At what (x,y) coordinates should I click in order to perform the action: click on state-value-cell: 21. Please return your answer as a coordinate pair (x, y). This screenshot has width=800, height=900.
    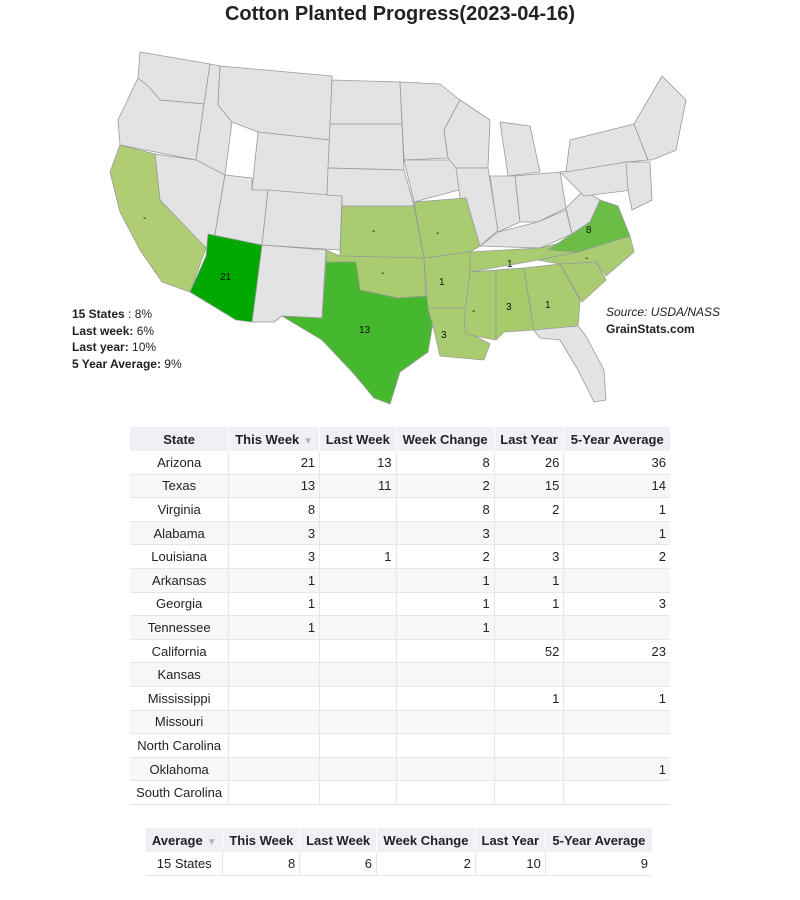
    Looking at the image, I should click on (274, 463).